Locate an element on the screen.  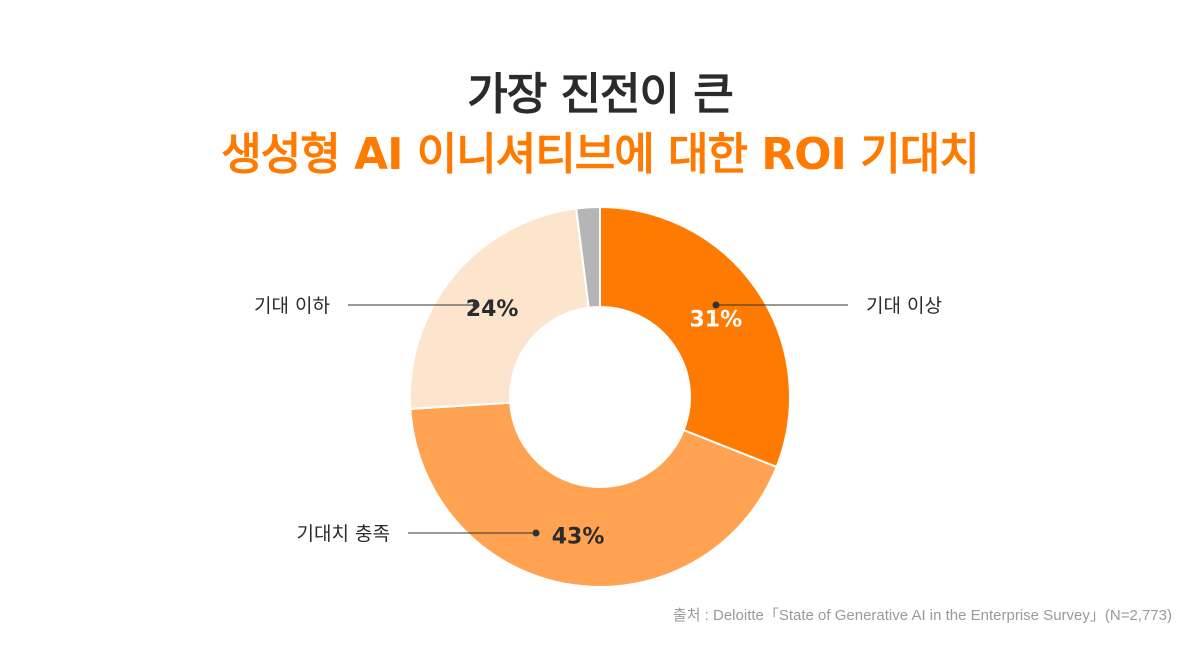
slice-value-label: 31% is located at coordinates (715, 319).